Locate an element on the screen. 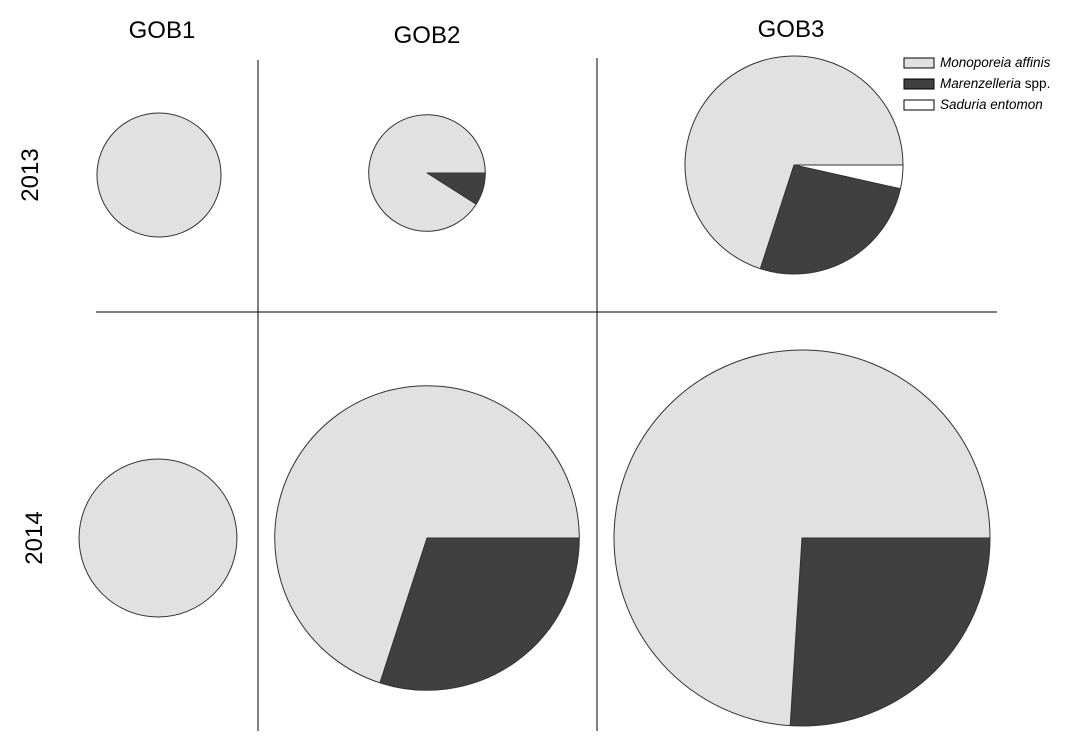 This screenshot has width=1073, height=736. legend-label-marenzelleria: Marenzelleria spp. is located at coordinates (995, 83).